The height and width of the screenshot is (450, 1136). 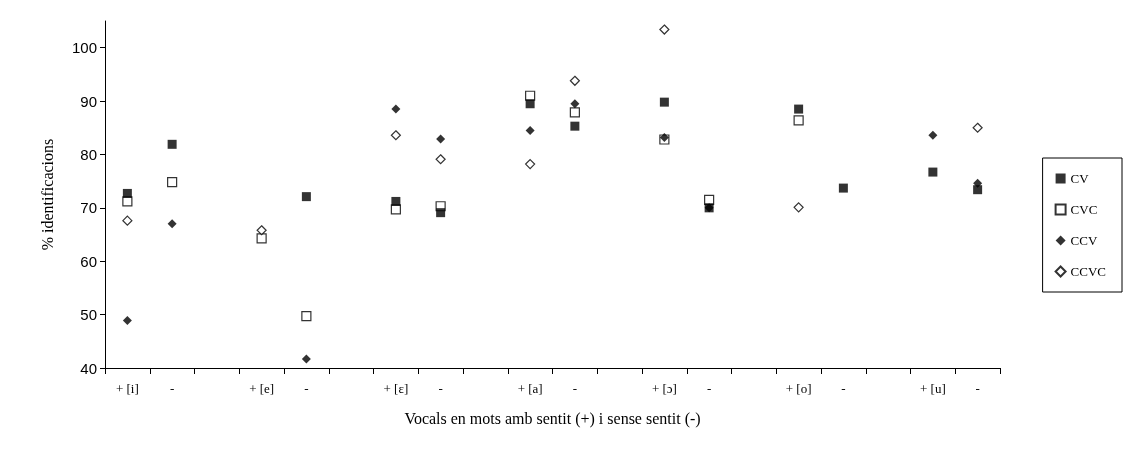 I want to click on y-tick-label: 80, so click(x=88, y=154).